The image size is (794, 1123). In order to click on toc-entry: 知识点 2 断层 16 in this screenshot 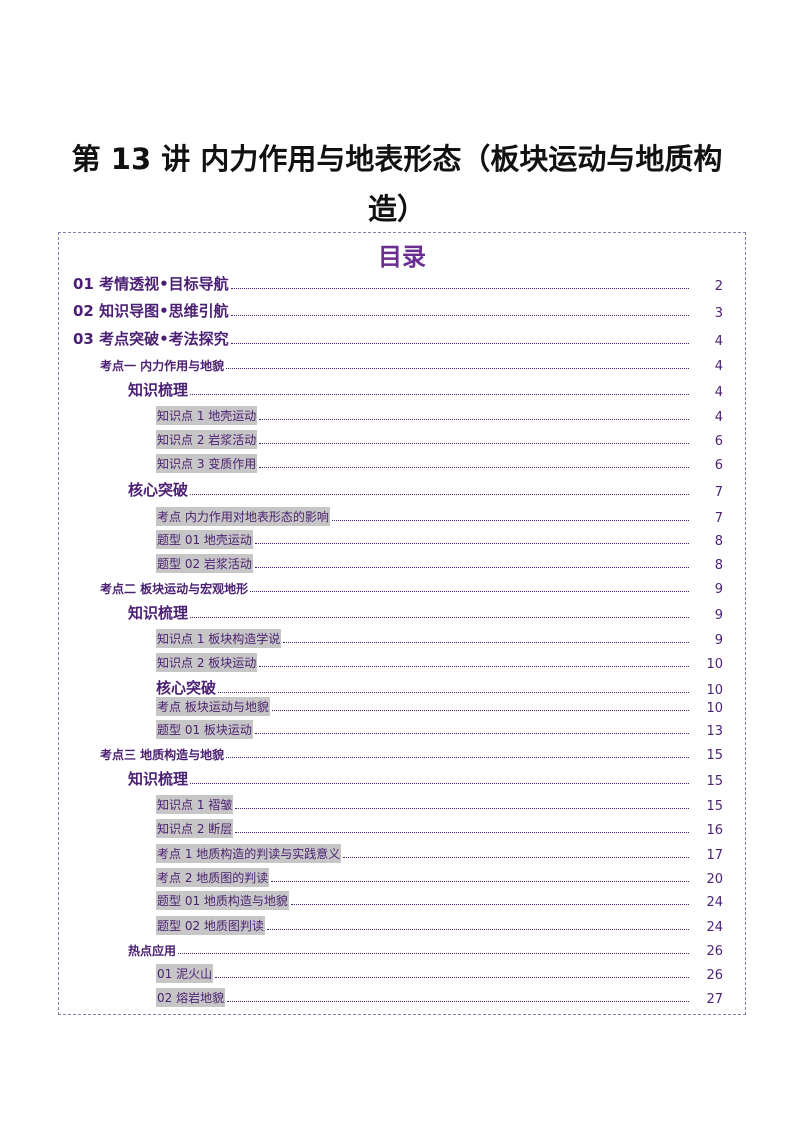, I will do `click(402, 827)`.